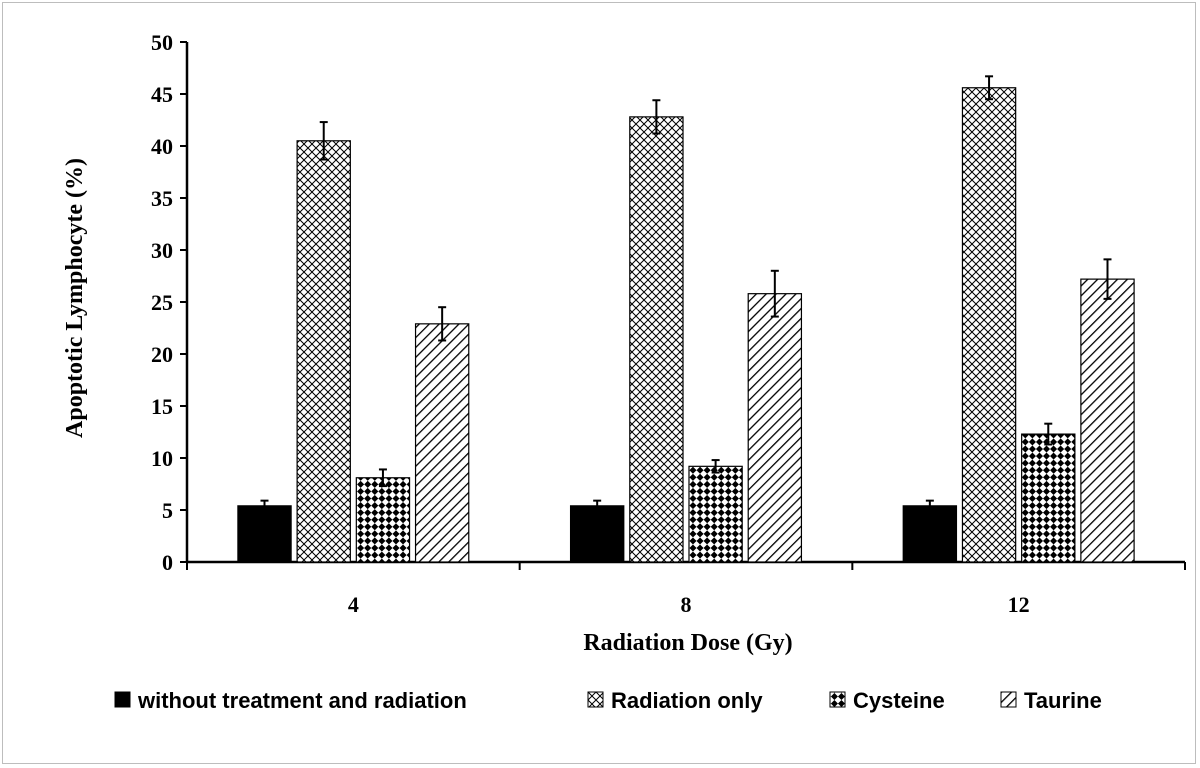 The image size is (1200, 768). What do you see at coordinates (75, 298) in the screenshot?
I see `y-axis-title: Apoptotic Lymphocyte (%)` at bounding box center [75, 298].